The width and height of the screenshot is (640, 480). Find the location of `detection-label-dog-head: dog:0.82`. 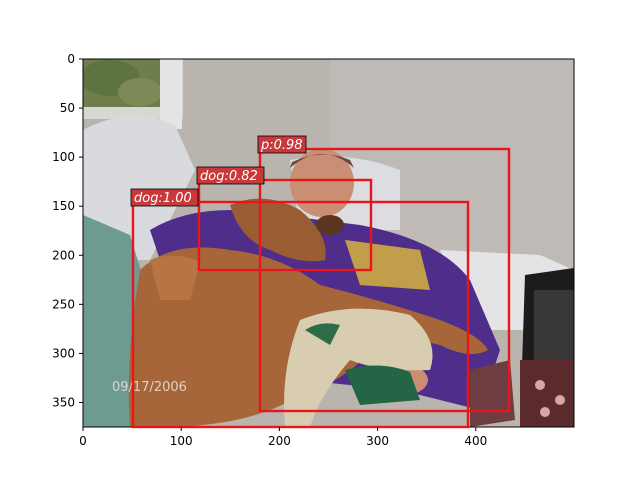

detection-label-dog-head: dog:0.82 is located at coordinates (230, 175).